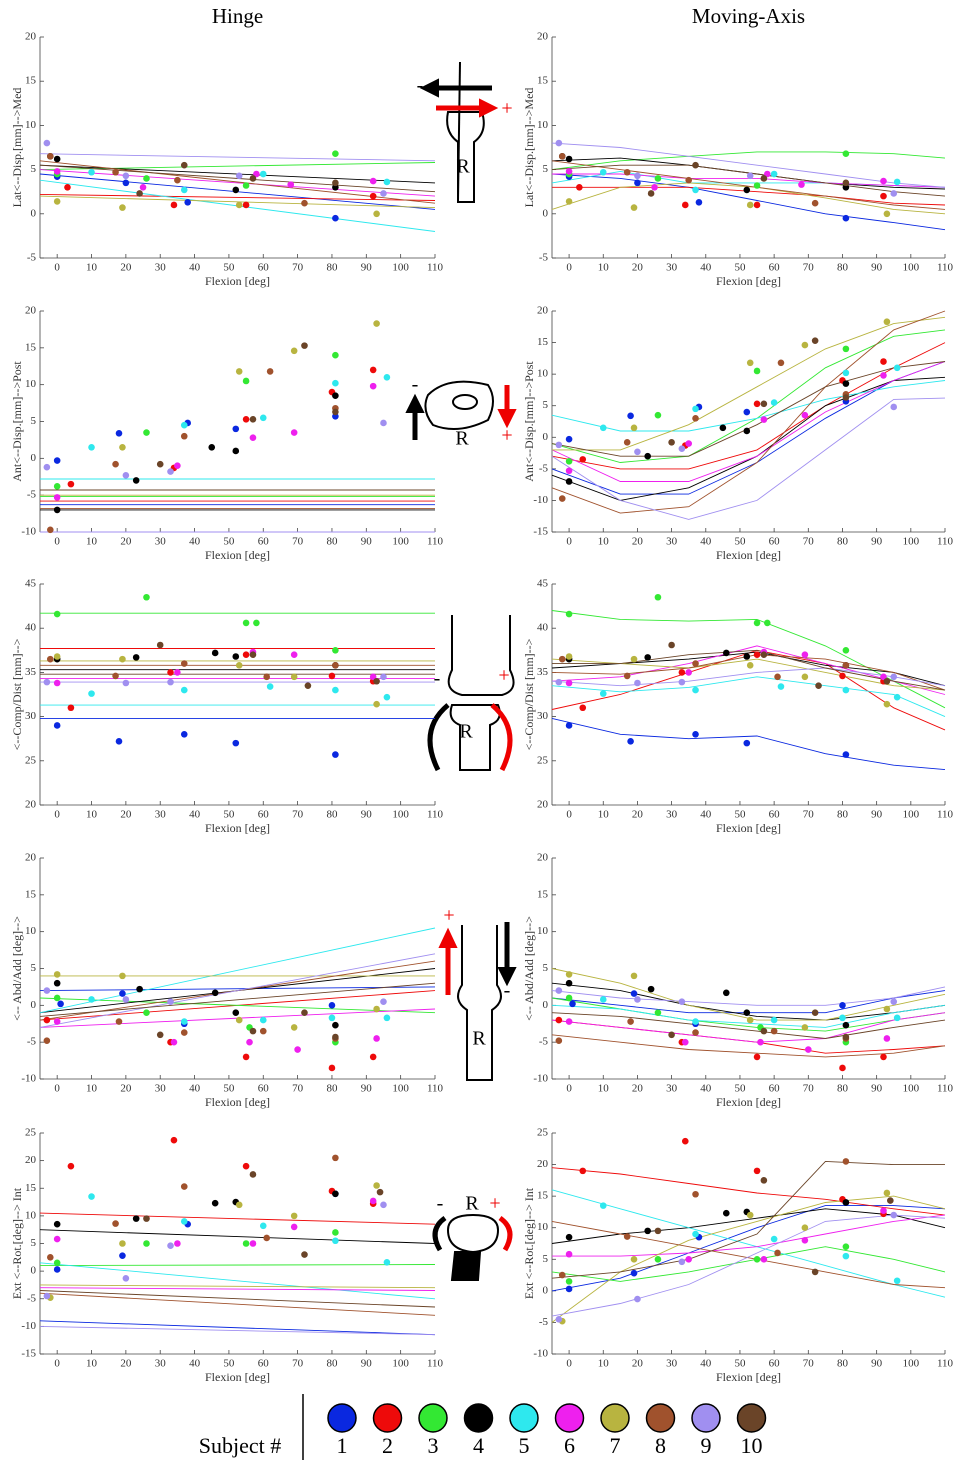 The image size is (961, 1462). I want to click on x-tick-label: 40, so click(195, 268).